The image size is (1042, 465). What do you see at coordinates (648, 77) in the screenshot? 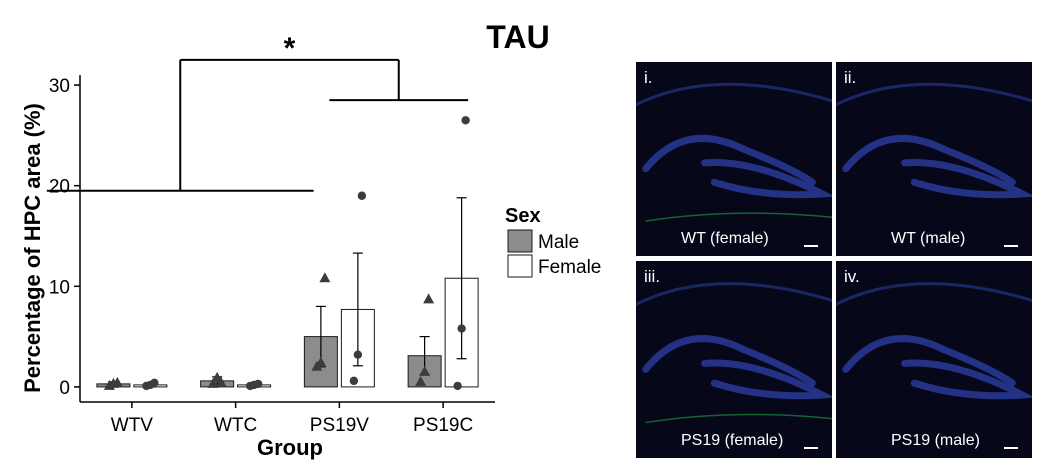
I see `panel-tag: i.` at bounding box center [648, 77].